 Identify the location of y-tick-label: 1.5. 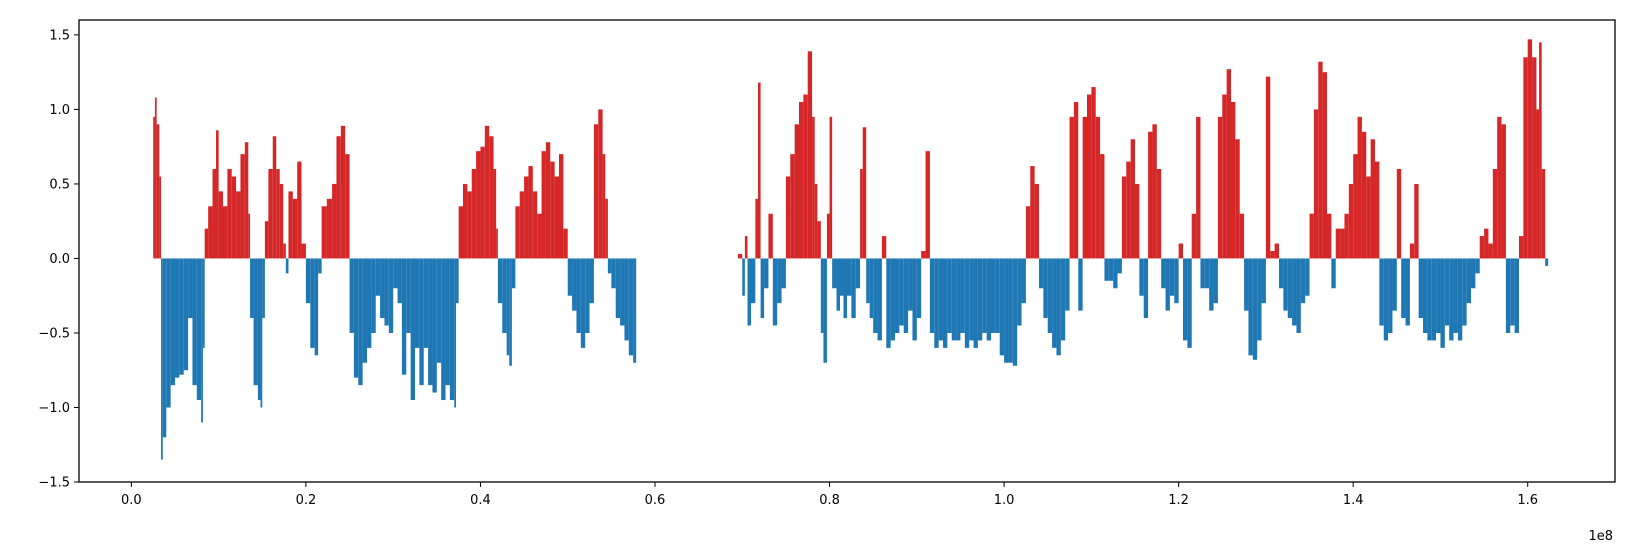
(59, 35).